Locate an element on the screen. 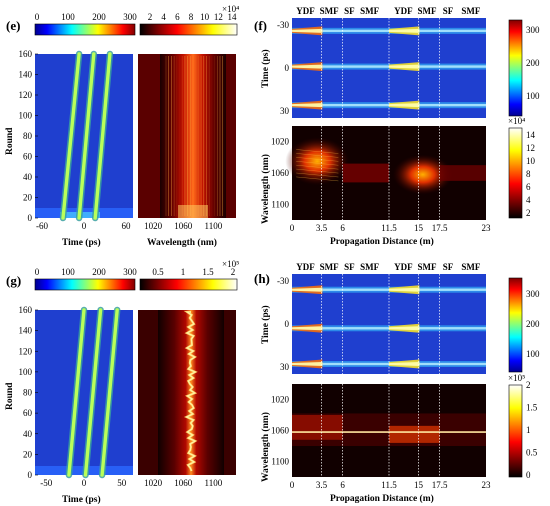  colorbar-f-hot-exponent: ×10⁴ is located at coordinates (516, 121).